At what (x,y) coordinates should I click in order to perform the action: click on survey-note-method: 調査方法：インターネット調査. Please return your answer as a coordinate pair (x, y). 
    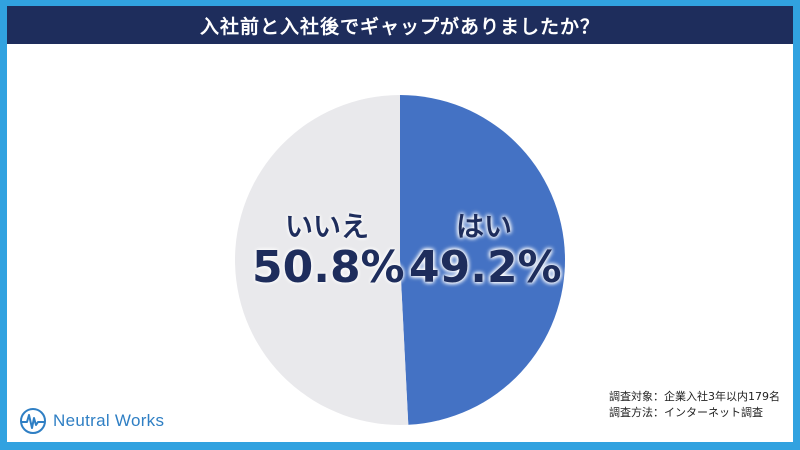
    Looking at the image, I should click on (686, 412).